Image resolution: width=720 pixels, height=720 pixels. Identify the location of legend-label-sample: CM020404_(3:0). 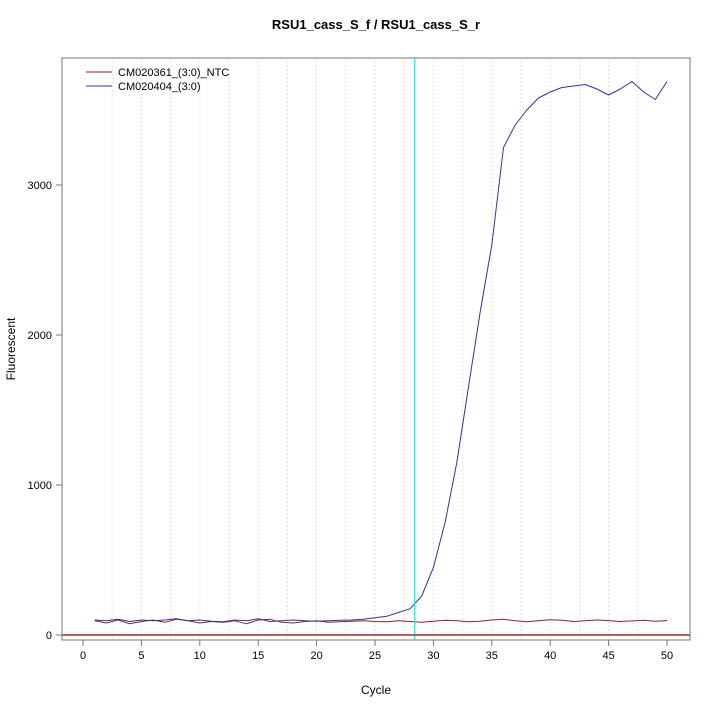
(159, 87).